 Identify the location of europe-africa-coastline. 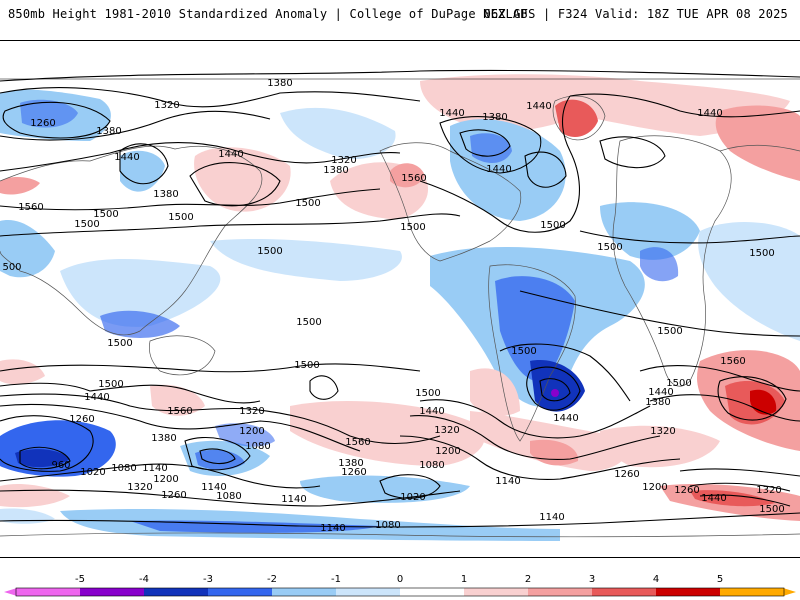
(672, 261).